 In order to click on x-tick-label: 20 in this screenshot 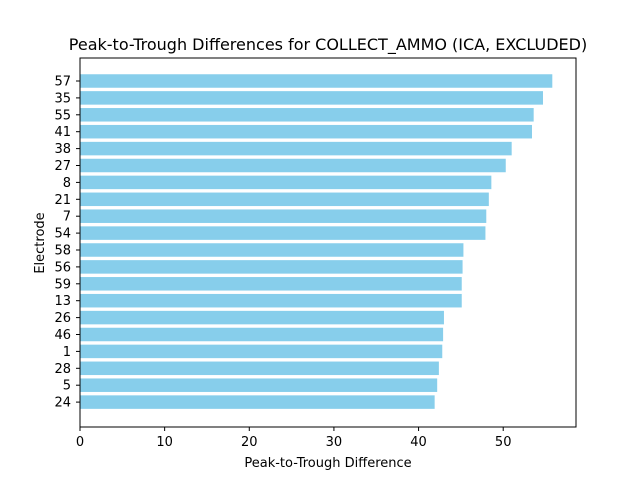, I will do `click(249, 442)`.